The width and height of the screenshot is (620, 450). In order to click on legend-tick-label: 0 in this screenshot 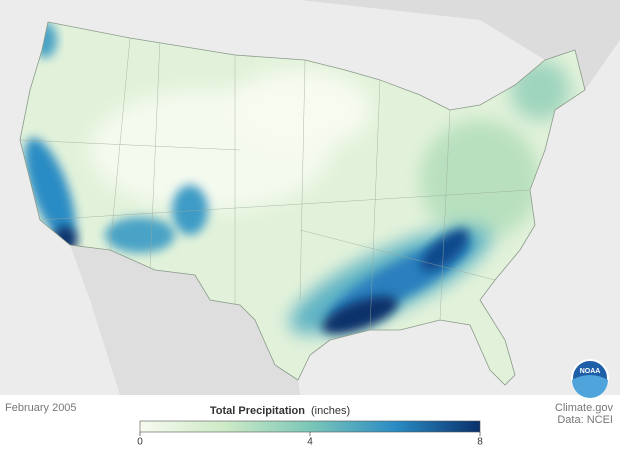, I will do `click(140, 442)`.